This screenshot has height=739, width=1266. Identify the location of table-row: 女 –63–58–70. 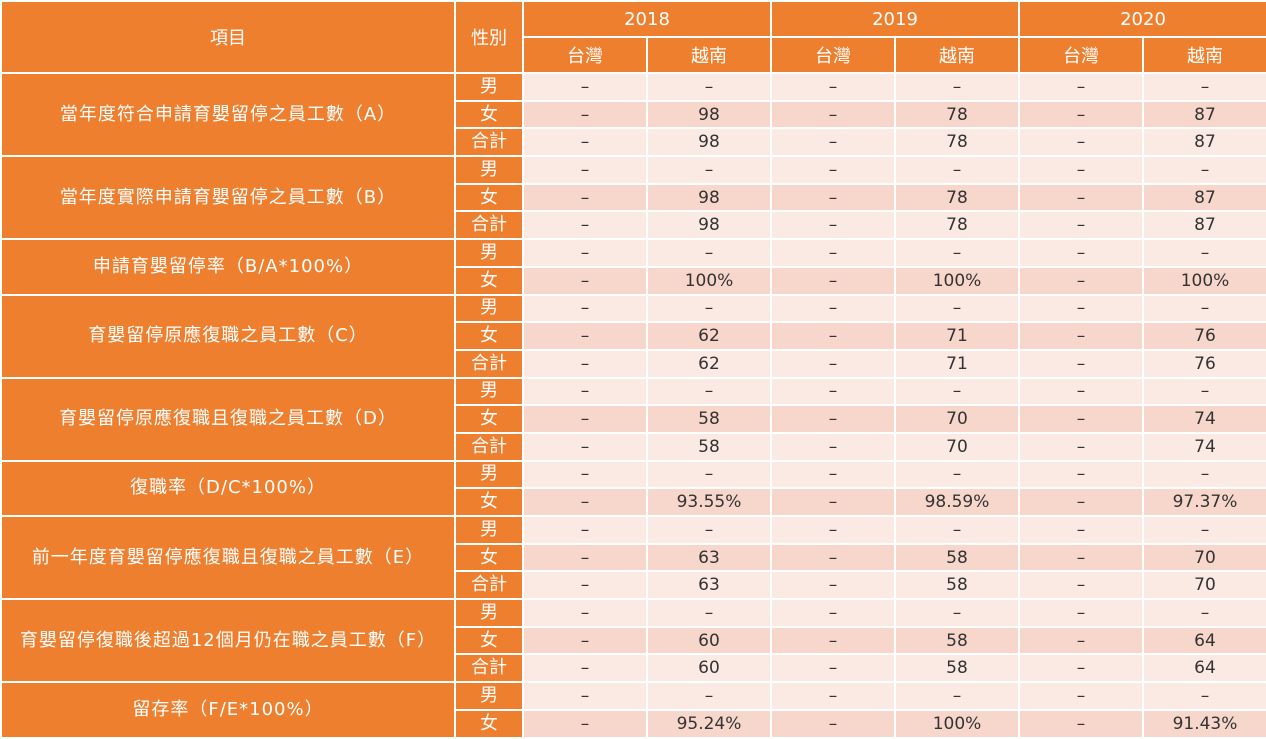
(633, 557).